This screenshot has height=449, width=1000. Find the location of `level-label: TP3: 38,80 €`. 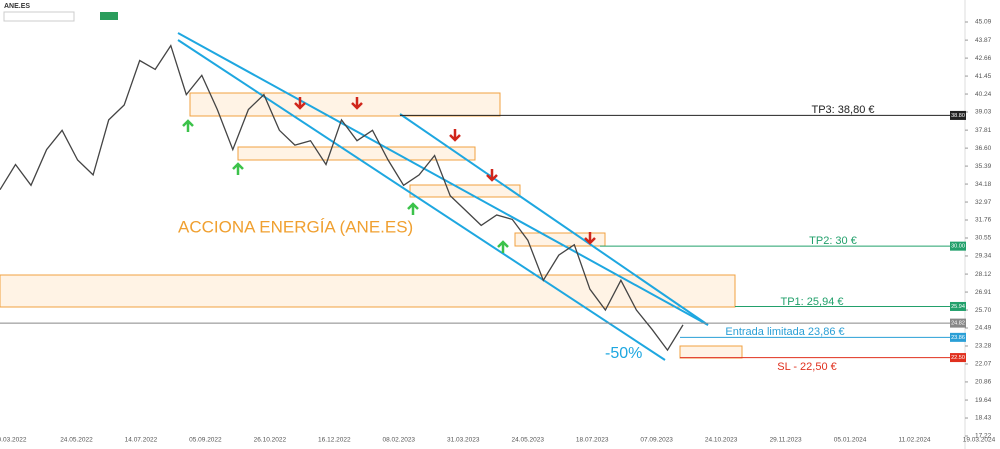

level-label: TP3: 38,80 € is located at coordinates (843, 110).